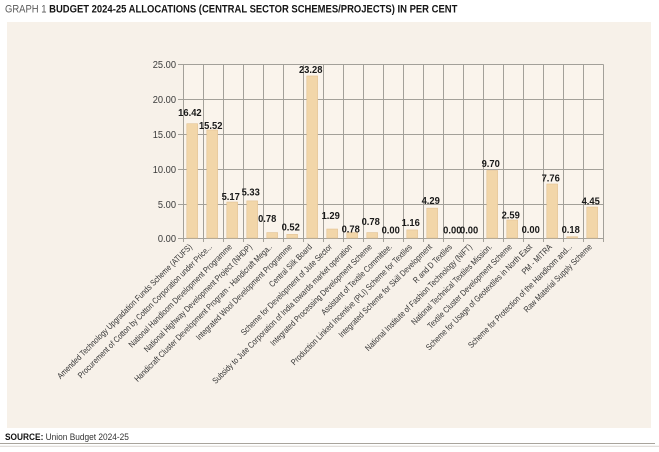 The width and height of the screenshot is (659, 452). I want to click on svg-text: 5.17, so click(231, 197).